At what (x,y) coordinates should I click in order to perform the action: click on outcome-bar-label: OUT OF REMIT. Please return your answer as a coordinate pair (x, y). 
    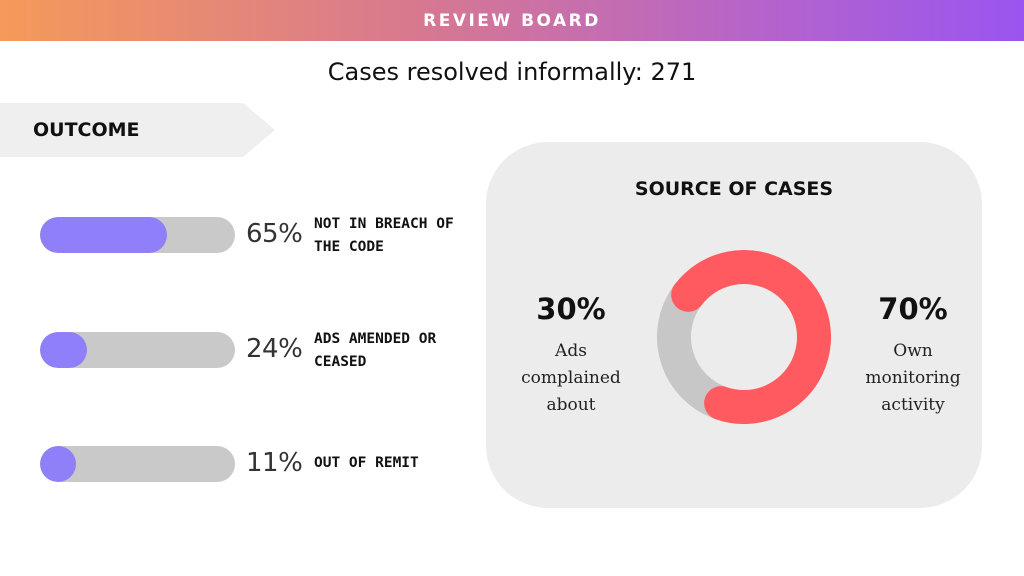
    Looking at the image, I should click on (366, 463).